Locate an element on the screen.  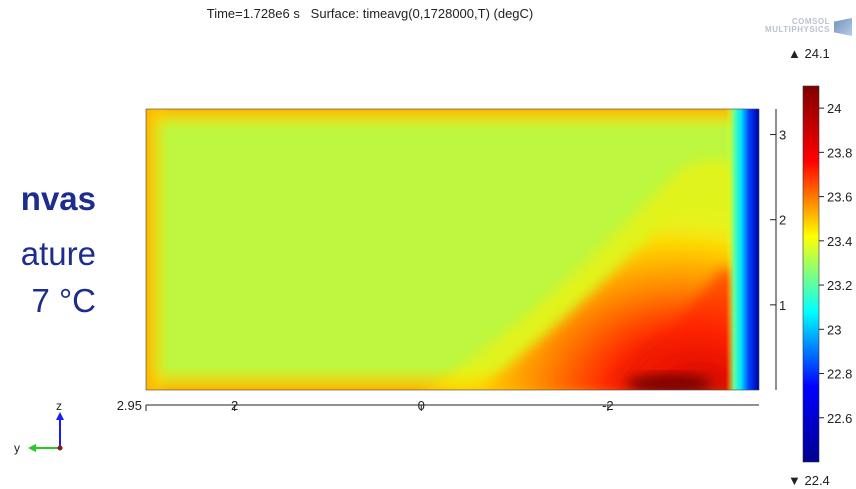
field-cold-wall is located at coordinates (742, 249).